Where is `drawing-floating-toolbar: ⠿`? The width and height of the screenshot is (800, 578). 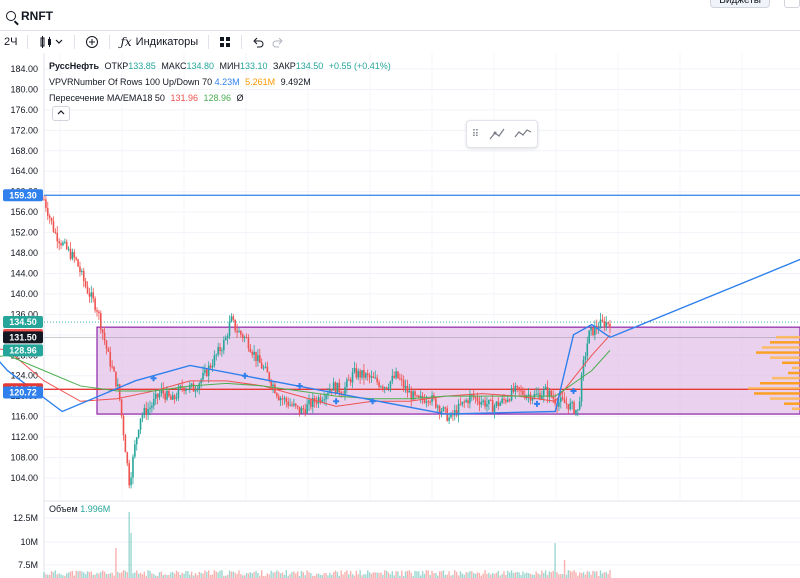
drawing-floating-toolbar: ⠿ is located at coordinates (502, 134).